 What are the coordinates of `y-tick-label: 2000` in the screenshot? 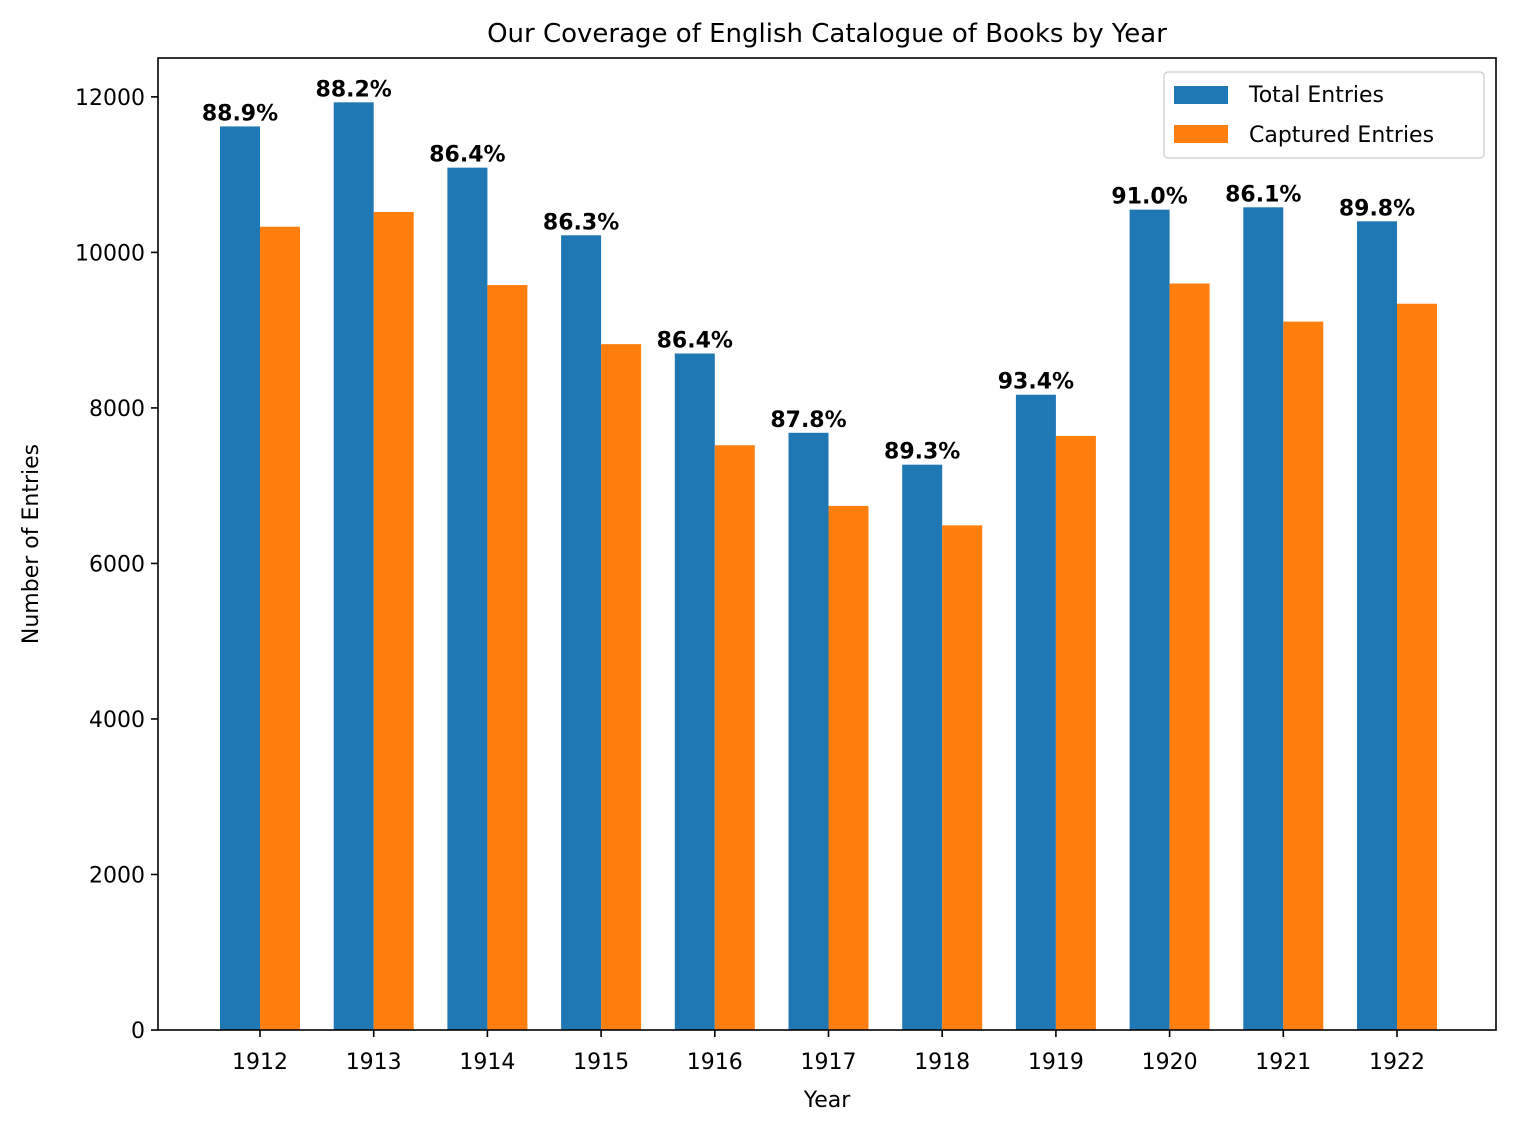 It's located at (117, 875).